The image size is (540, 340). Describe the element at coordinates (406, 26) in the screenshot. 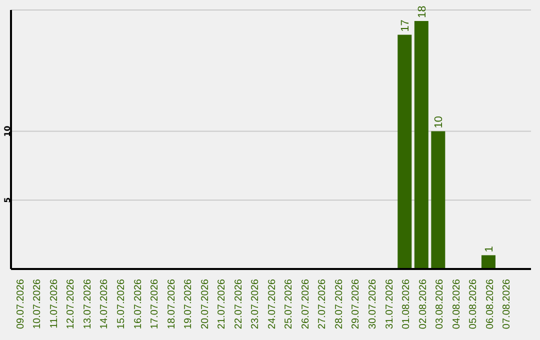

I see `data-label: 17` at that location.